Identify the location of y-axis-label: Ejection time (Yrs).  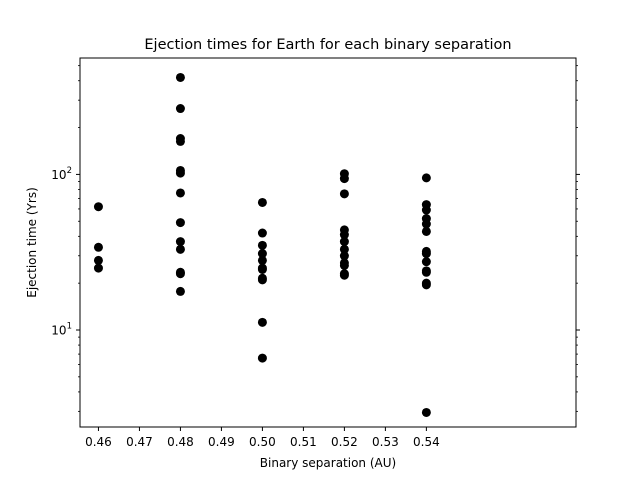
(32, 242).